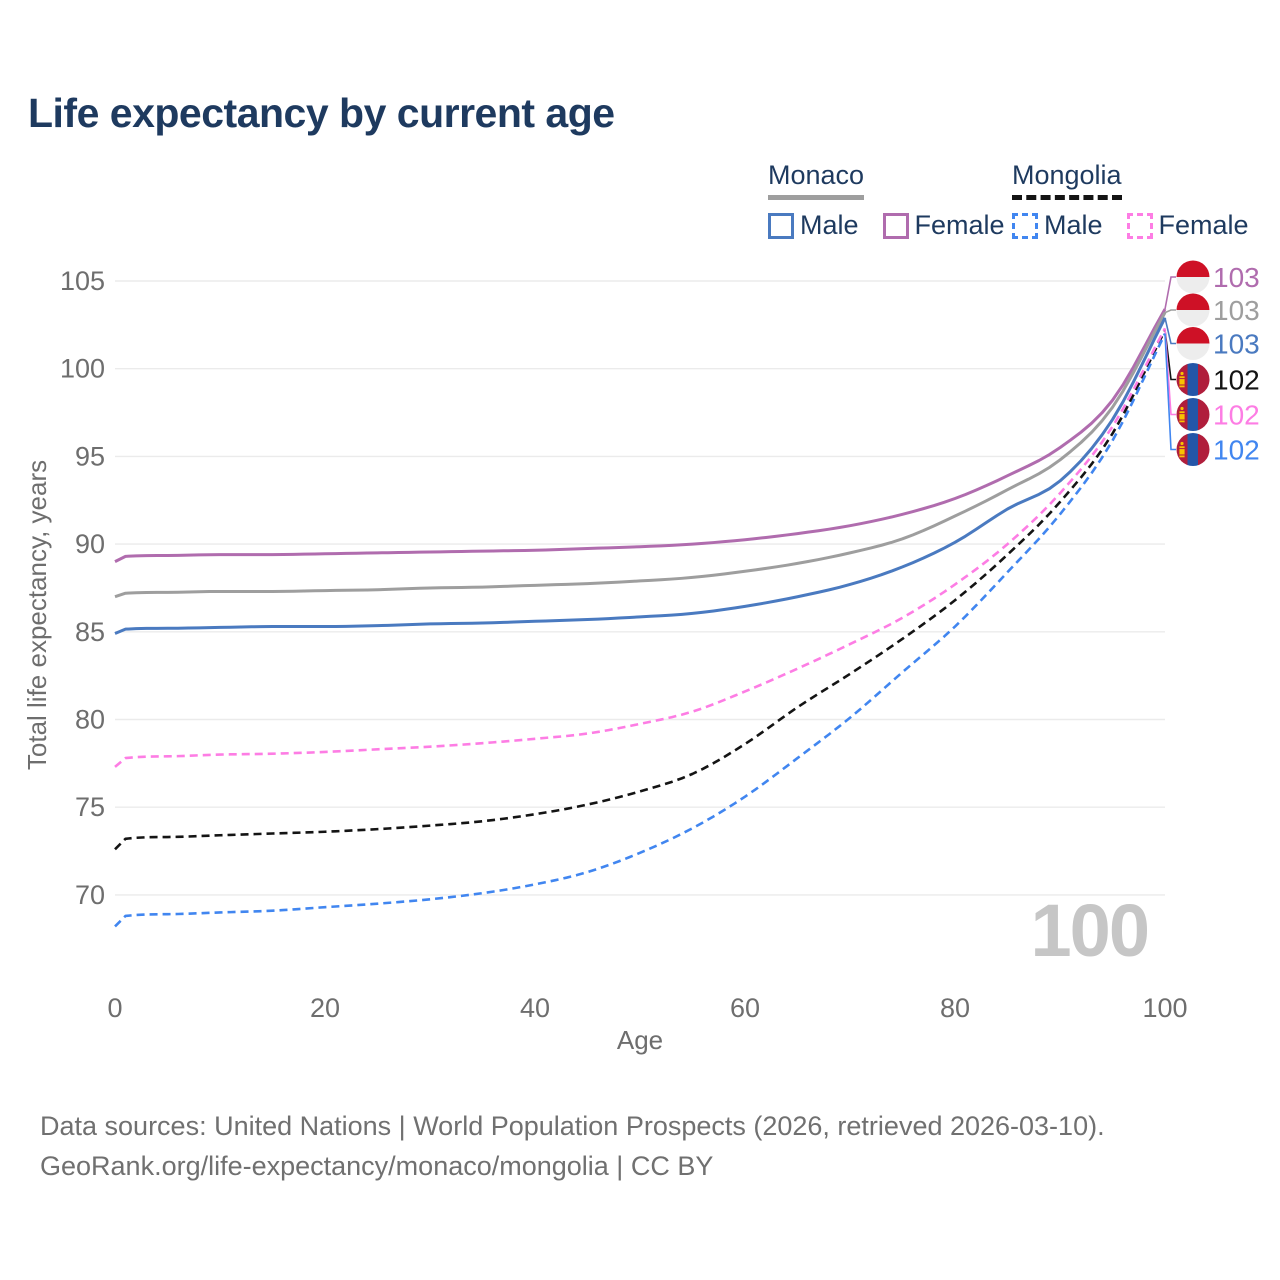 The width and height of the screenshot is (1280, 1280). Describe the element at coordinates (114, 1008) in the screenshot. I see `x-tick-0: 0` at that location.